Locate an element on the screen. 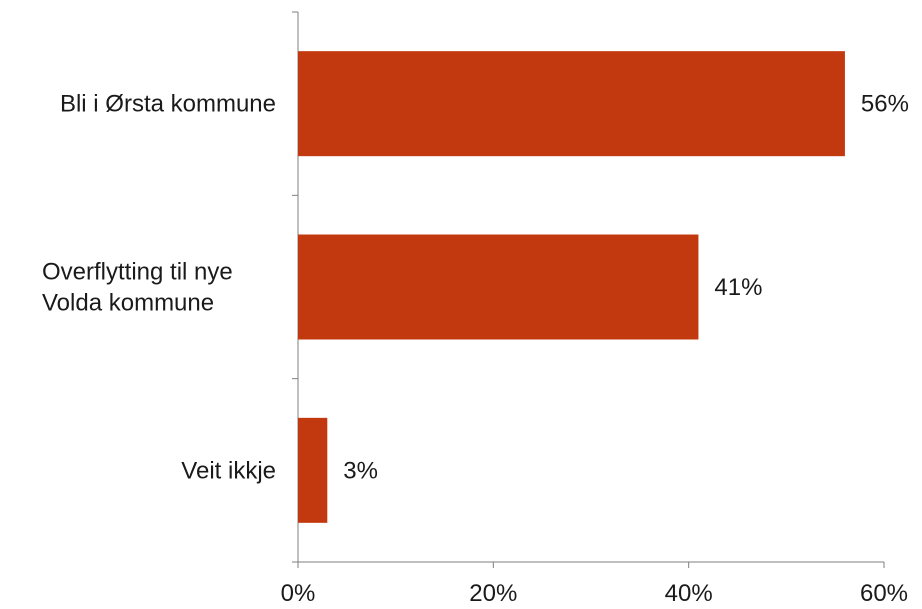 The width and height of the screenshot is (922, 609). category-label: Veit ikkje is located at coordinates (228, 470).